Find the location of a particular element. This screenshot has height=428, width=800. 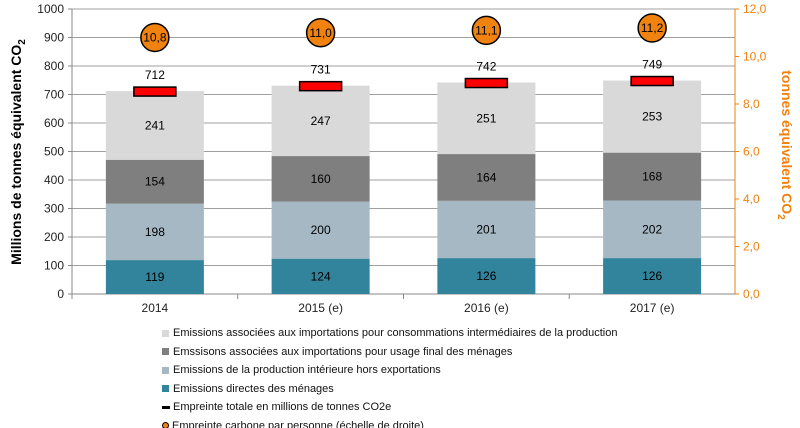

per-person-label: 11,2 is located at coordinates (652, 28).